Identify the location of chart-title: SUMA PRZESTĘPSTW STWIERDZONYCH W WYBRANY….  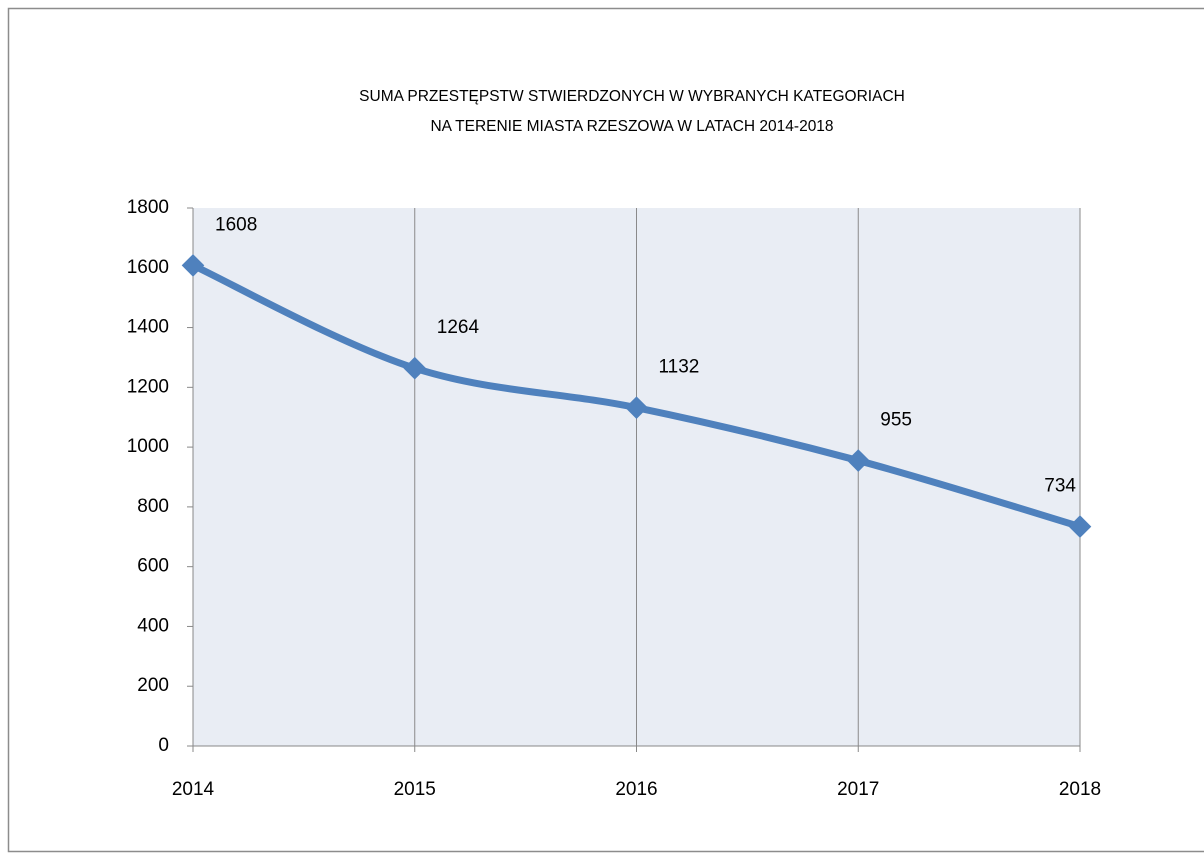
(632, 96).